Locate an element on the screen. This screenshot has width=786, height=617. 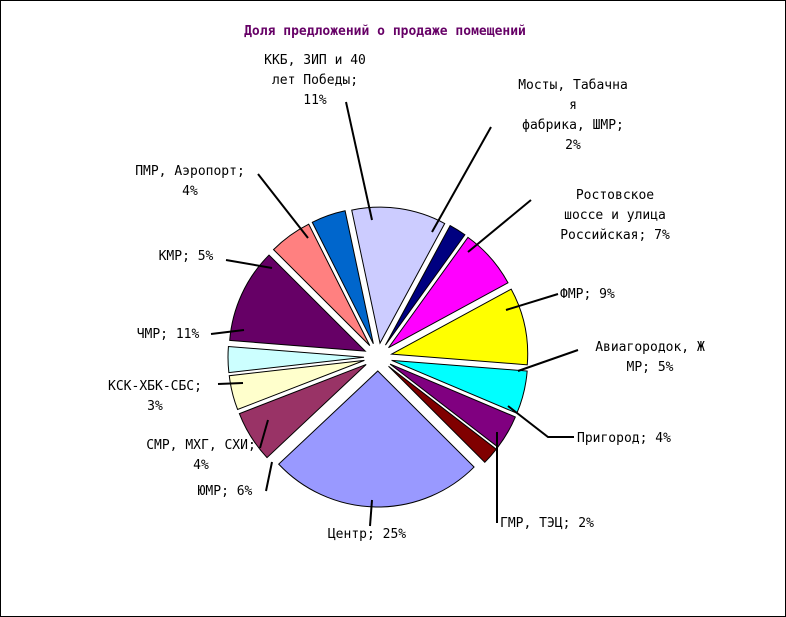
slice-label-line: ККБ, ЗИП и 40 is located at coordinates (315, 60).